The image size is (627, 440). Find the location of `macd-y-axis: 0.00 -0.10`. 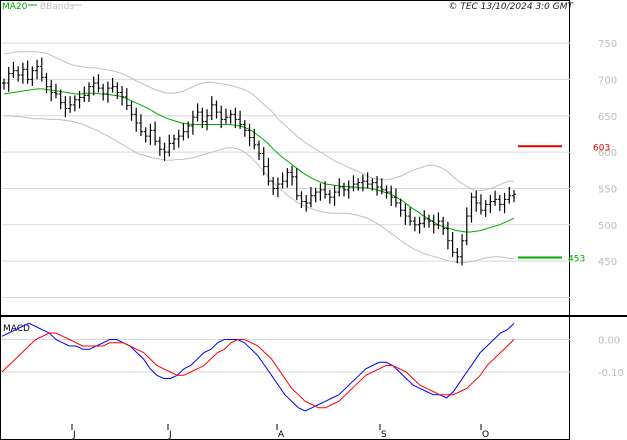

macd-y-axis: 0.00 -0.10 is located at coordinates (313, 357).